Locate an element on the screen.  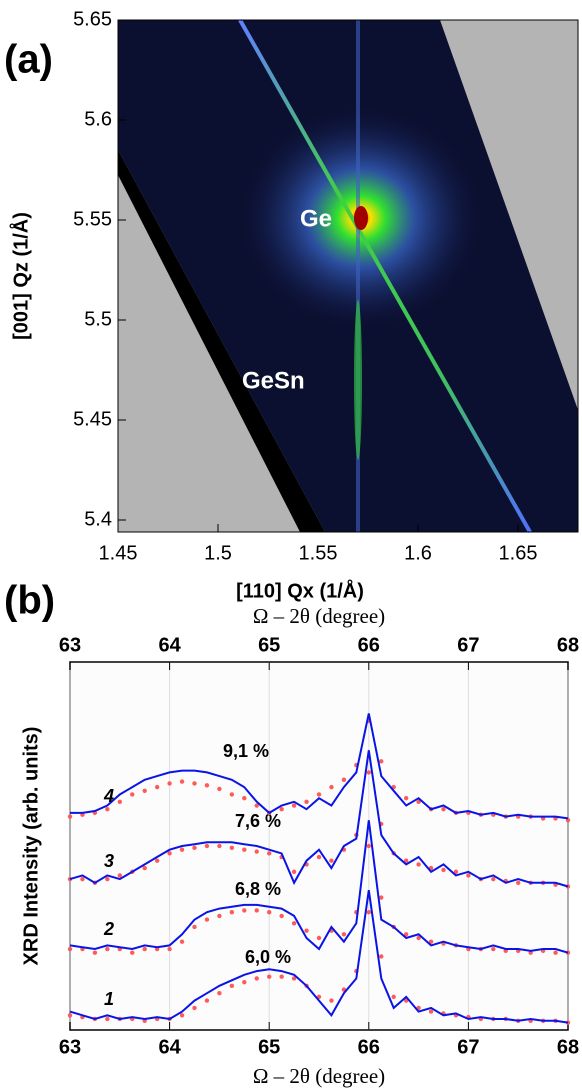
x-tick-label: 1.45 is located at coordinates (118, 553).